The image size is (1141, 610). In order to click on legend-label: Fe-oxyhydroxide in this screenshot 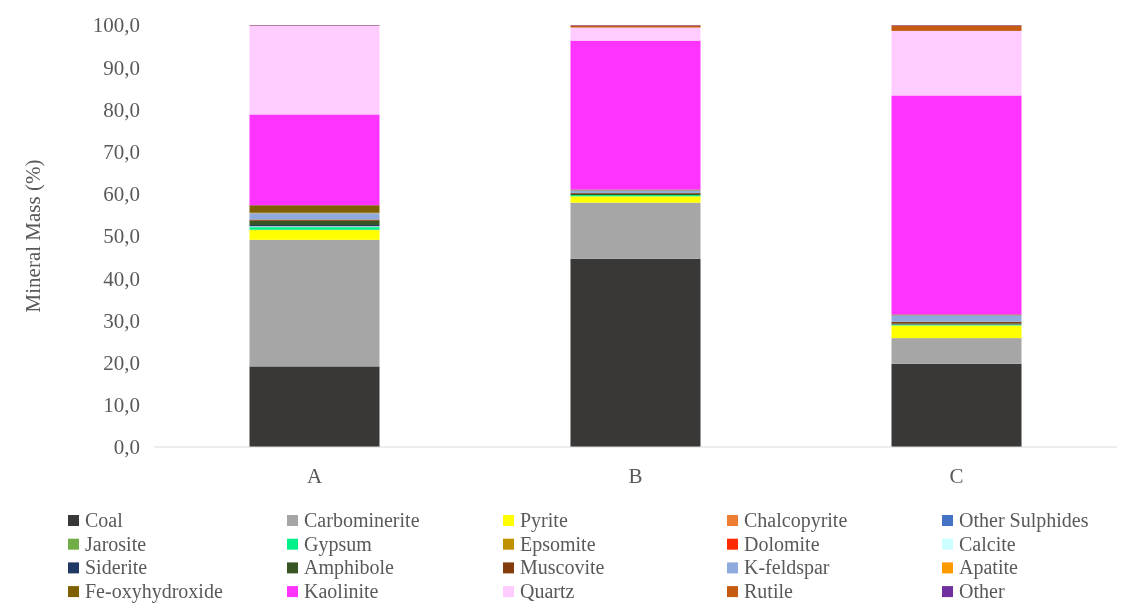, I will do `click(154, 592)`.